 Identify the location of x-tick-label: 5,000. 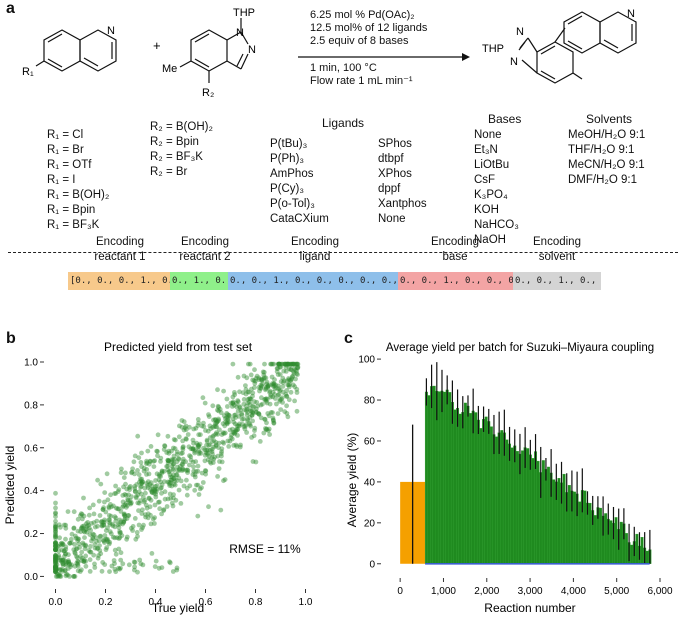
(616, 591).